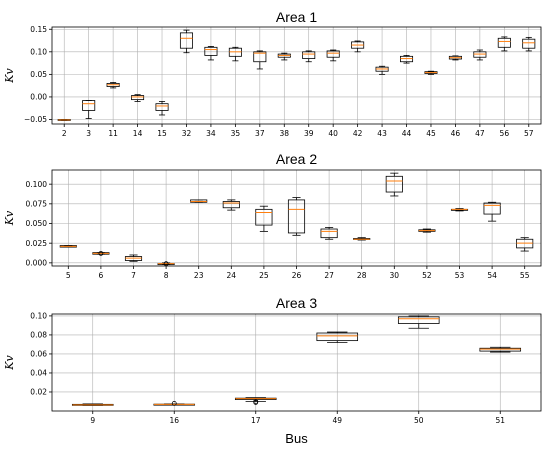 The height and width of the screenshot is (450, 550). Describe the element at coordinates (38, 392) in the screenshot. I see `y-tick-label: 0.02` at that location.